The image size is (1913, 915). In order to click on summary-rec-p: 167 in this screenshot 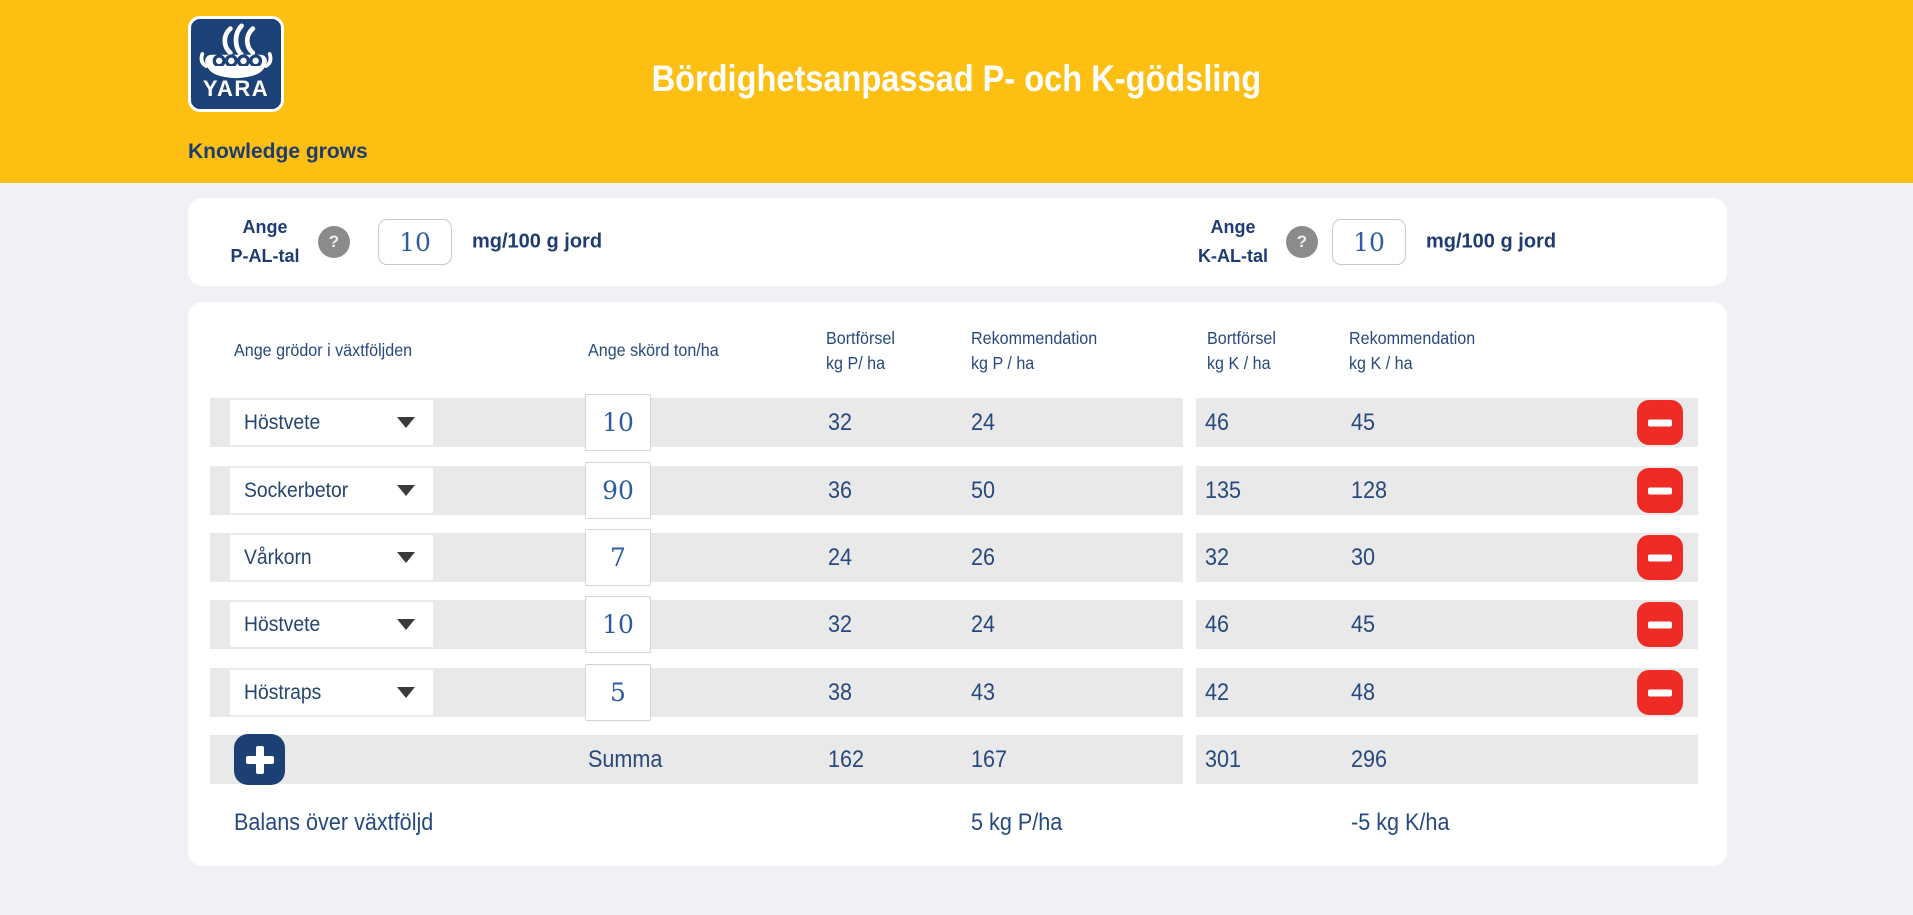, I will do `click(989, 759)`.